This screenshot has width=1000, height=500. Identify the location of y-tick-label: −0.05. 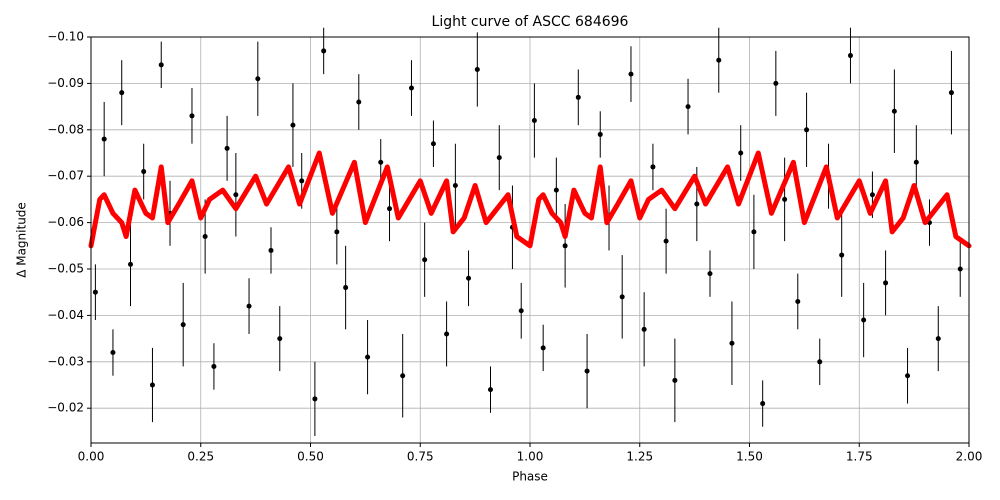
(65, 269).